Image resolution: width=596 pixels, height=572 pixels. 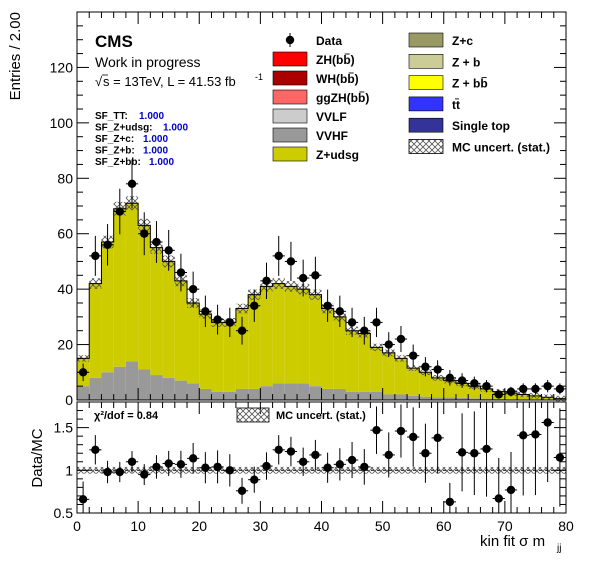 I want to click on legend-entry: Z + b, so click(x=444, y=61).